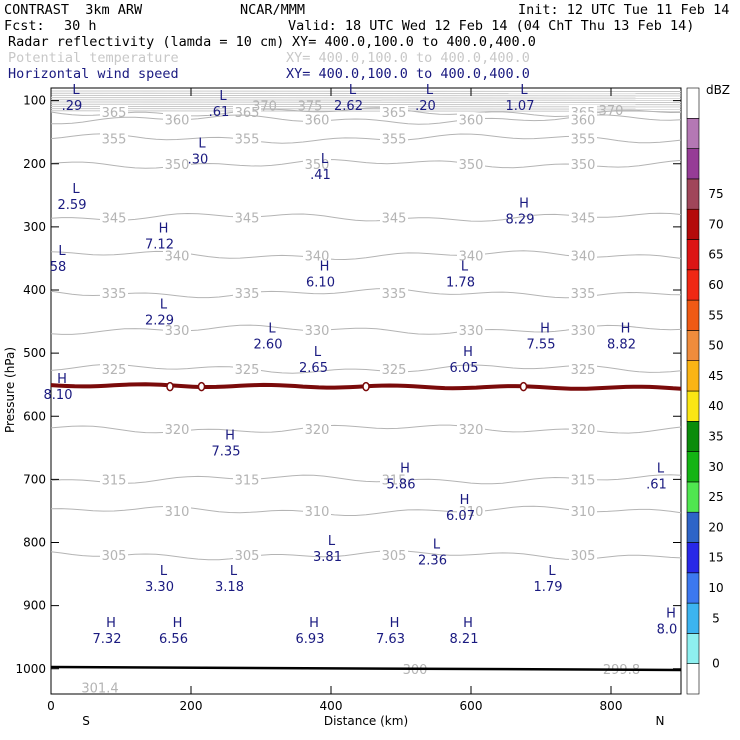  What do you see at coordinates (114, 556) in the screenshot?
I see `isentrope-label: 305` at bounding box center [114, 556].